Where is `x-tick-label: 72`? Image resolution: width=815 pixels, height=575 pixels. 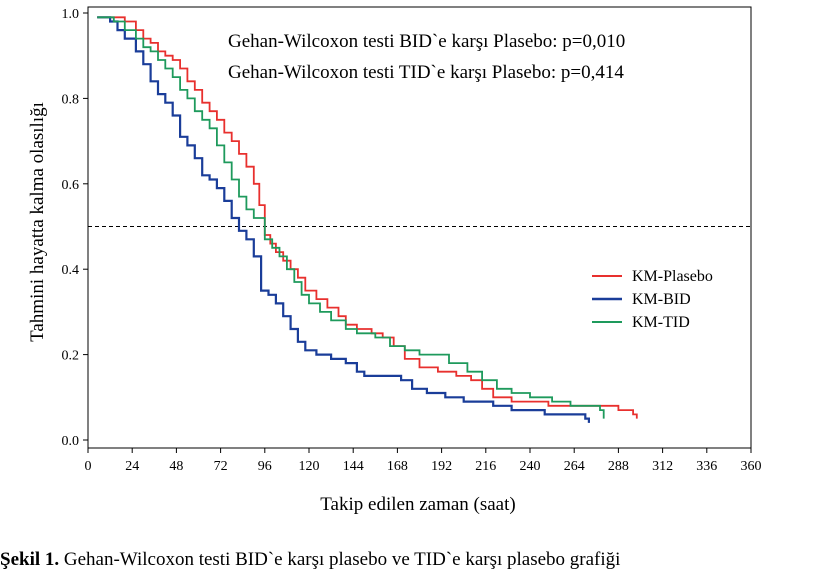 x-tick-label: 72 is located at coordinates (221, 466).